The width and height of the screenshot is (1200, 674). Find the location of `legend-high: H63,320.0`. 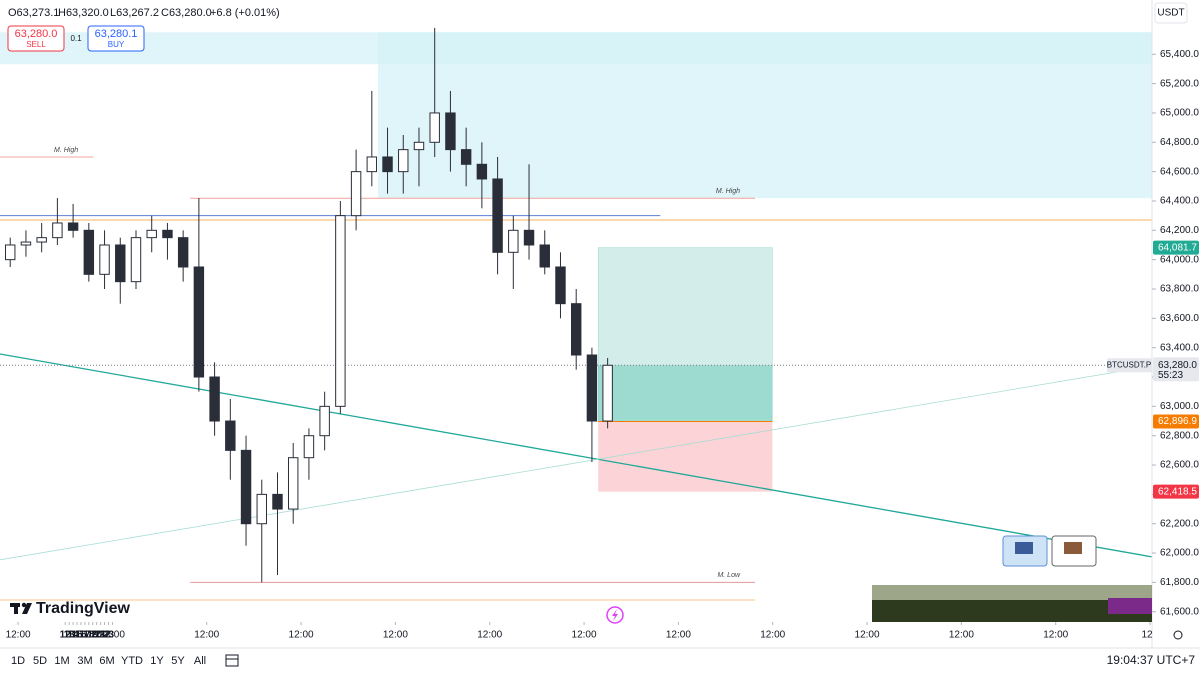

legend-high: H63,320.0 is located at coordinates (83, 13).